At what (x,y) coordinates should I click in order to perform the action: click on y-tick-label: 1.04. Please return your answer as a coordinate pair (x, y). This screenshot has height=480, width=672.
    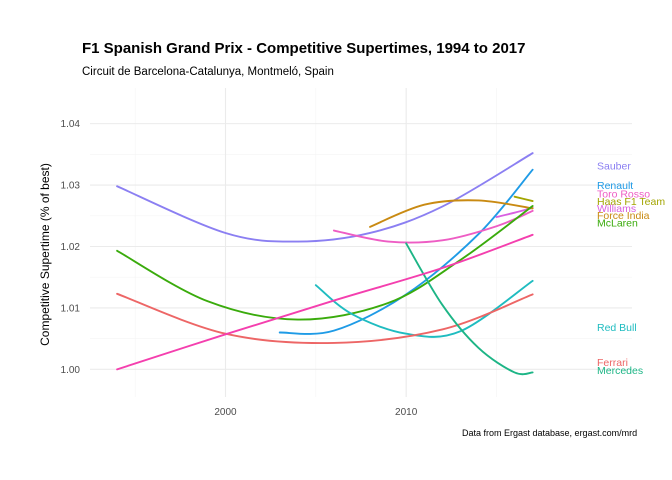
    Looking at the image, I should click on (71, 124).